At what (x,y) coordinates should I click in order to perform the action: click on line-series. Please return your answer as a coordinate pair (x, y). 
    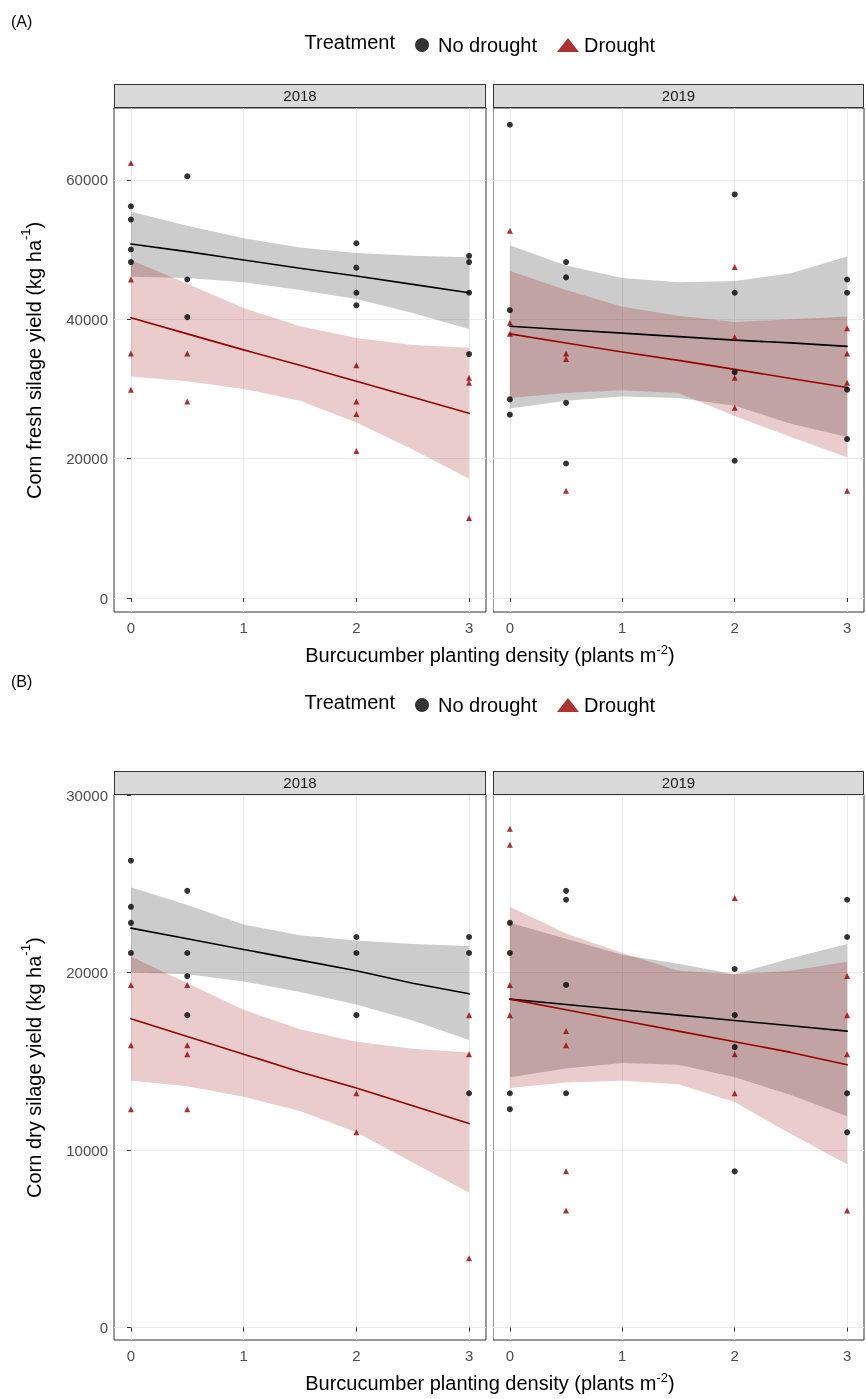
    Looking at the image, I should click on (300, 366).